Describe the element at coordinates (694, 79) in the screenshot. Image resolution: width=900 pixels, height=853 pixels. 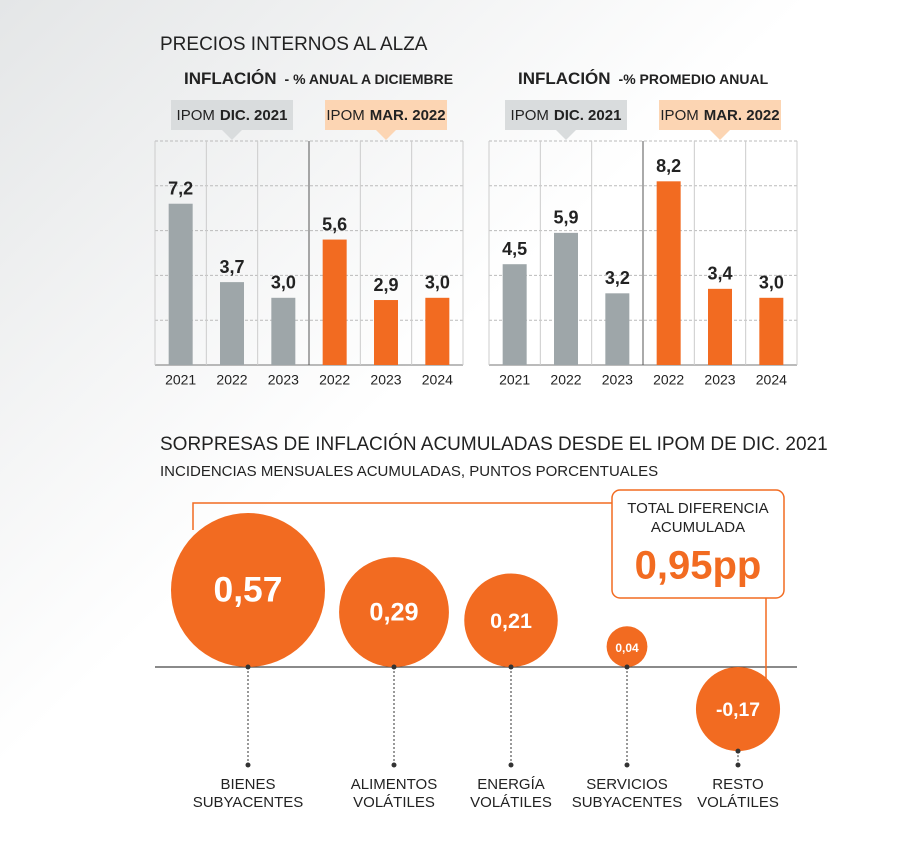
I see `chart-subtitle: -% PROMEDIO ANUAL` at that location.